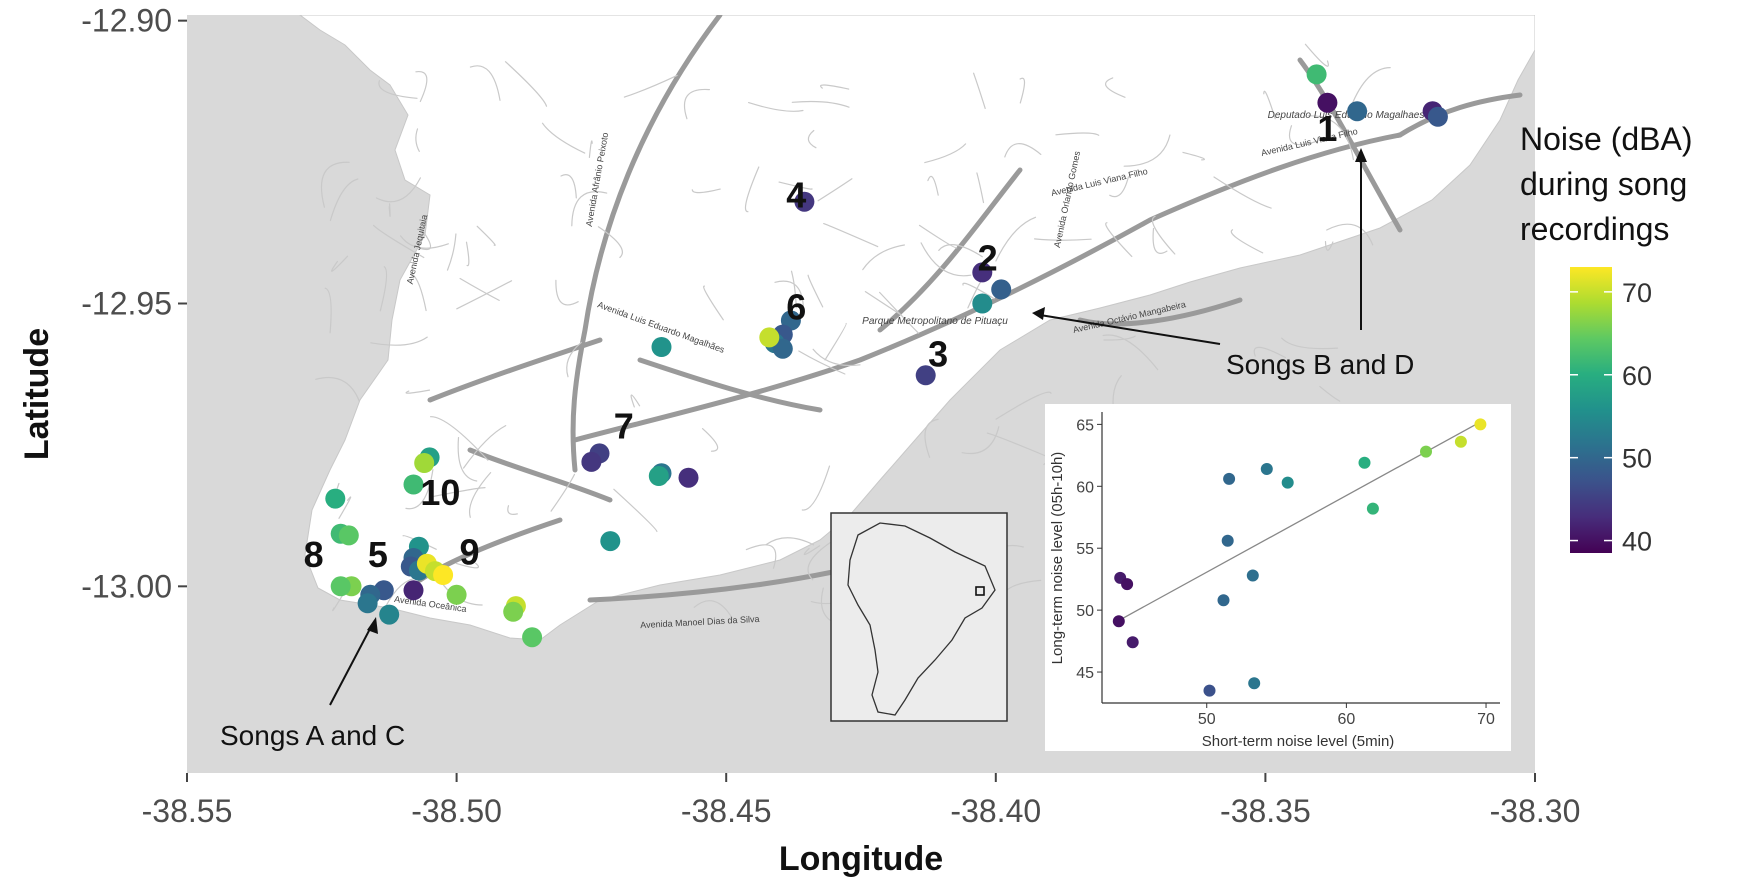 Image resolution: width=1757 pixels, height=884 pixels. I want to click on scatter-x-tick-label: 50, so click(1207, 719).